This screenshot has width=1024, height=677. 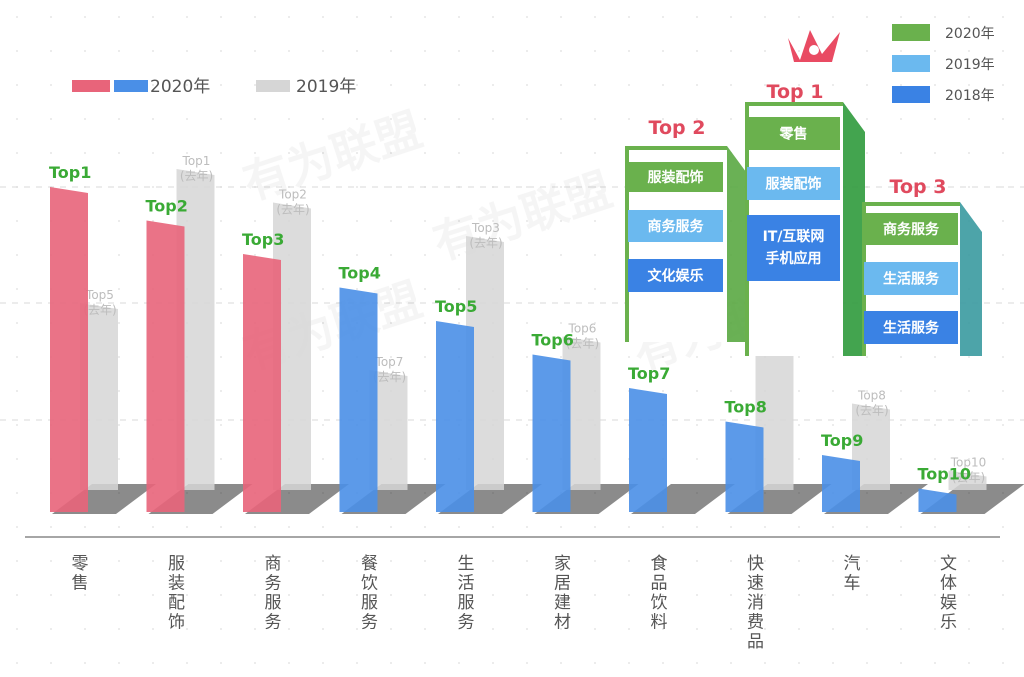 I want to click on bar-2020-rank-label: Top6, so click(x=553, y=340).